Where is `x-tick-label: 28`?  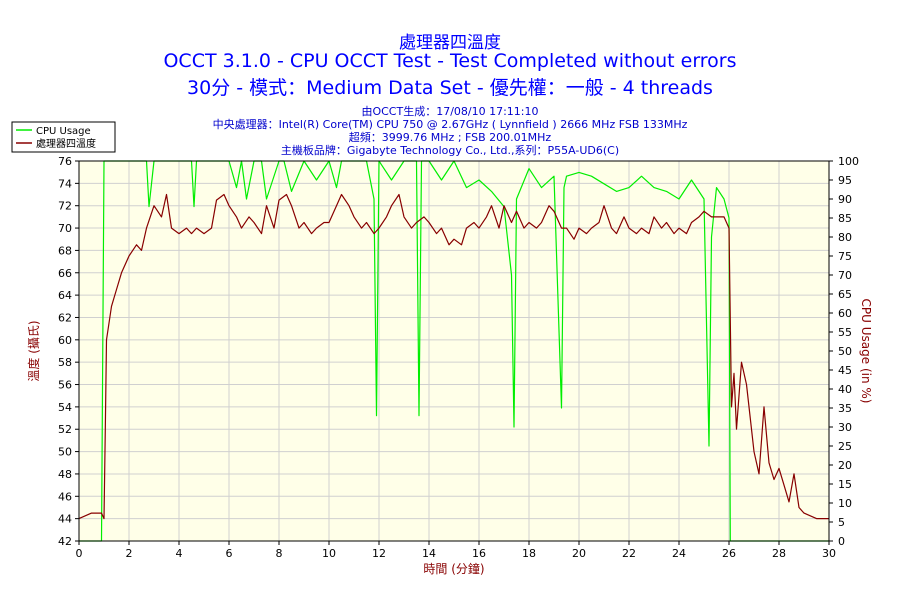 x-tick-label: 28 is located at coordinates (779, 553).